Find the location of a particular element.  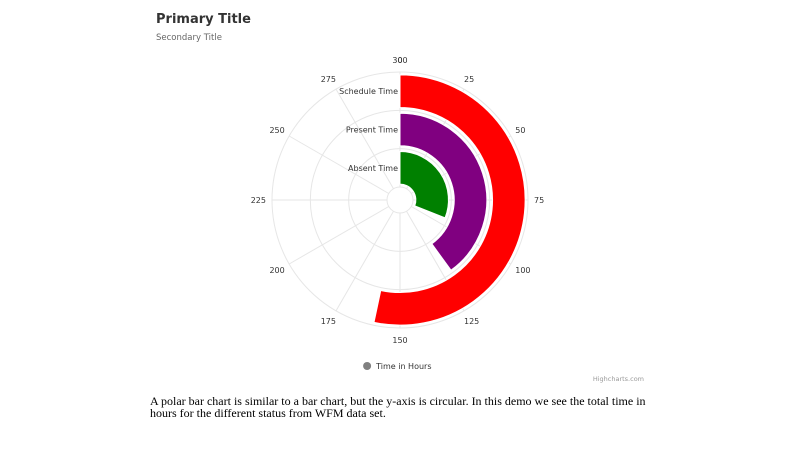

bar-schedule-time is located at coordinates (449, 200).